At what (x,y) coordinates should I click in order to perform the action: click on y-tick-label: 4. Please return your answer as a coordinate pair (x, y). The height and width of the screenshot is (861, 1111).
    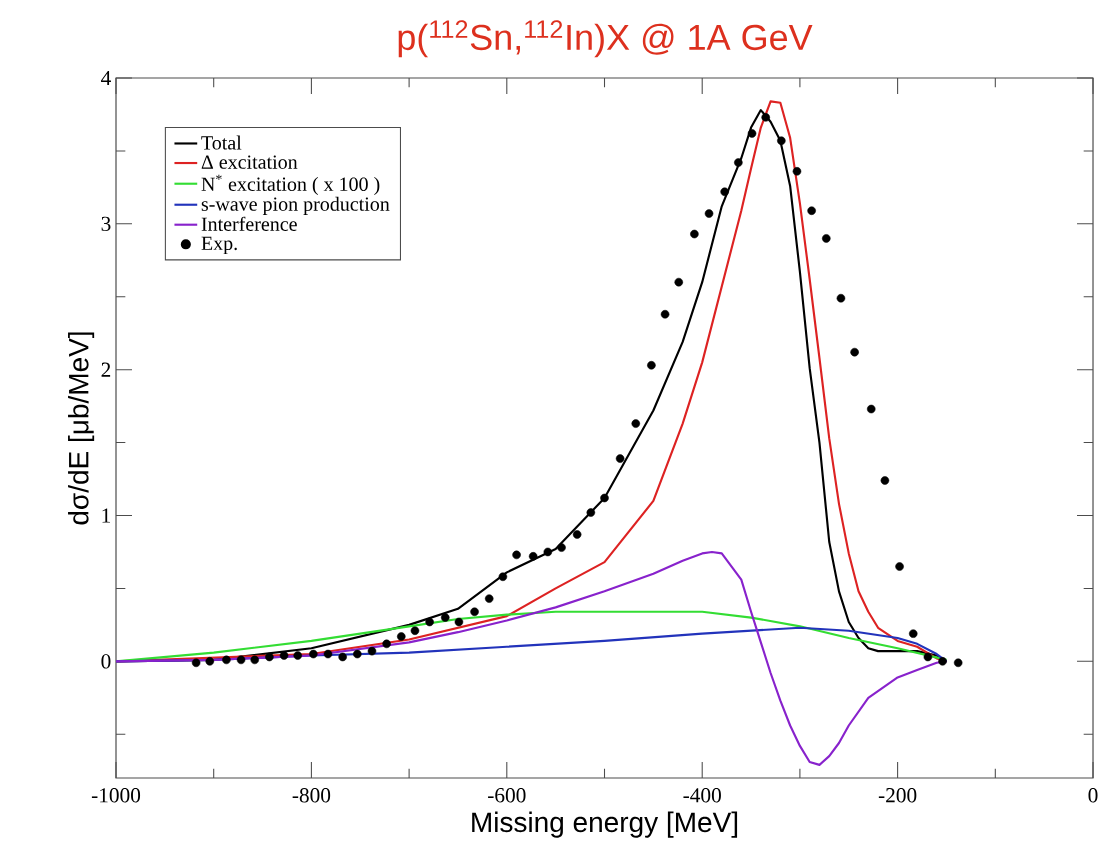
    Looking at the image, I should click on (106, 78).